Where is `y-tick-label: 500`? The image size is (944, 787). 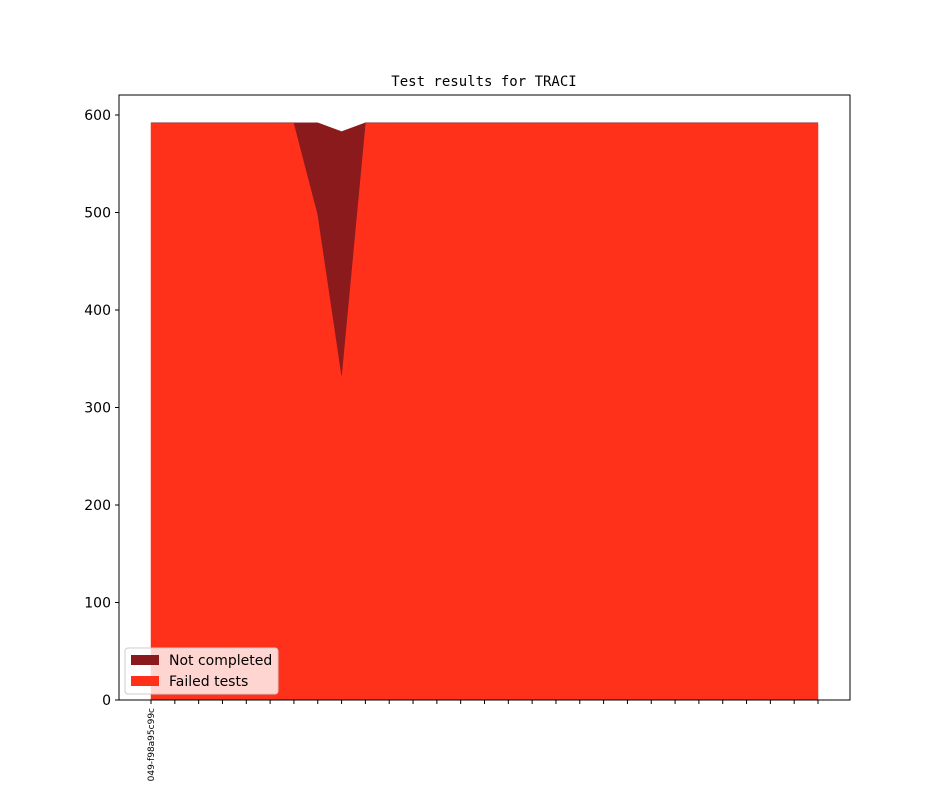 y-tick-label: 500 is located at coordinates (97, 213).